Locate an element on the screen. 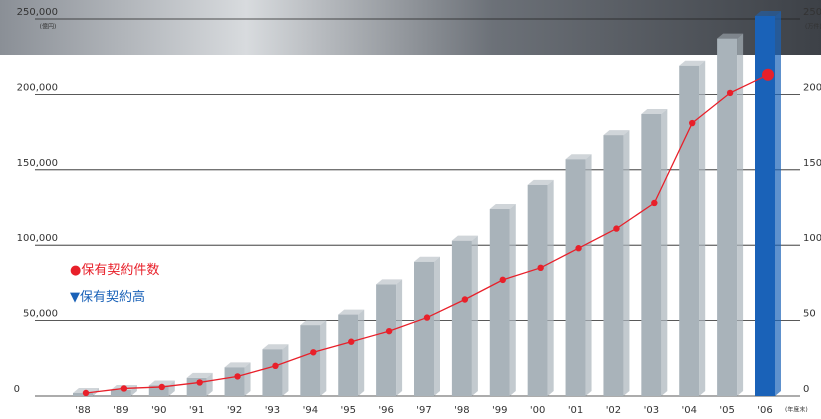 This screenshot has height=419, width=821. x-tick-label: '94 is located at coordinates (310, 410).